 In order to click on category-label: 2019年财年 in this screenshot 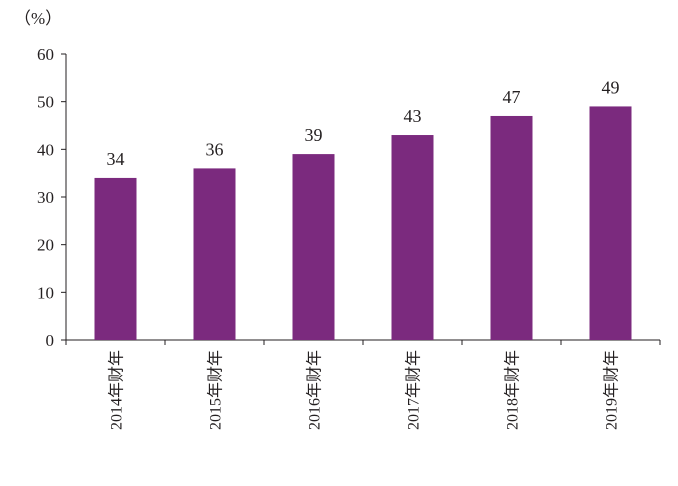, I will do `click(612, 390)`.